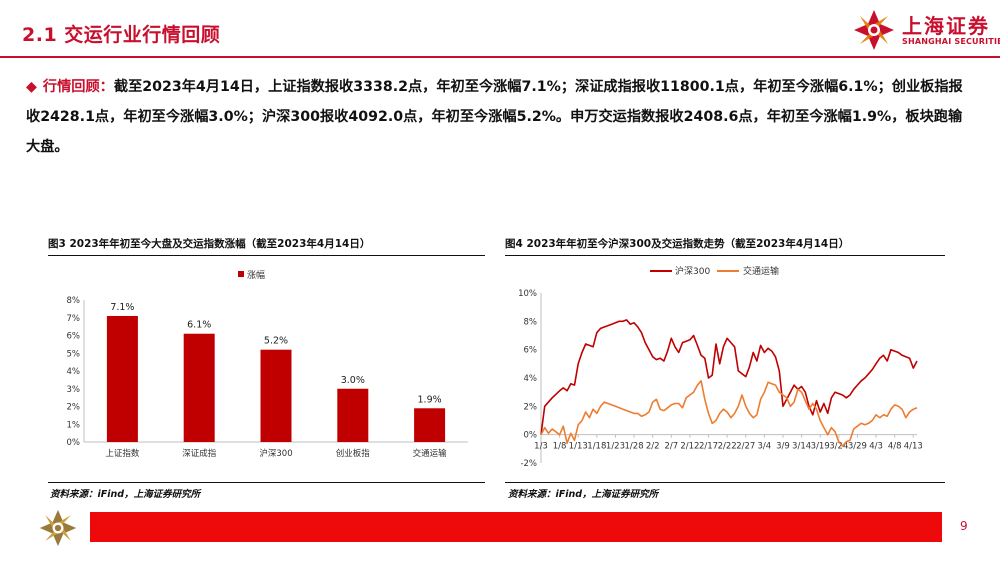 The width and height of the screenshot is (1000, 563). What do you see at coordinates (430, 399) in the screenshot?
I see `bar-data-label: 1.9%` at bounding box center [430, 399].